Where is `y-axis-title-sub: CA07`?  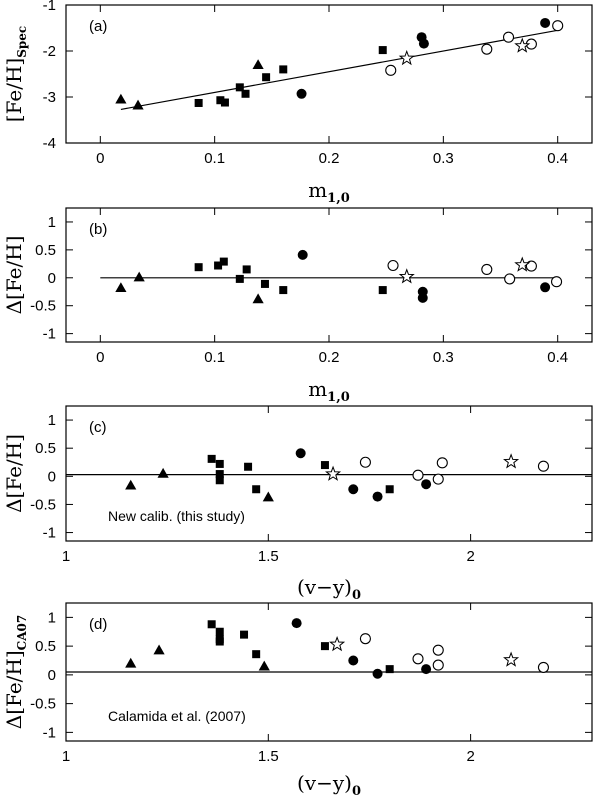 y-axis-title-sub: CA07 is located at coordinates (22, 633).